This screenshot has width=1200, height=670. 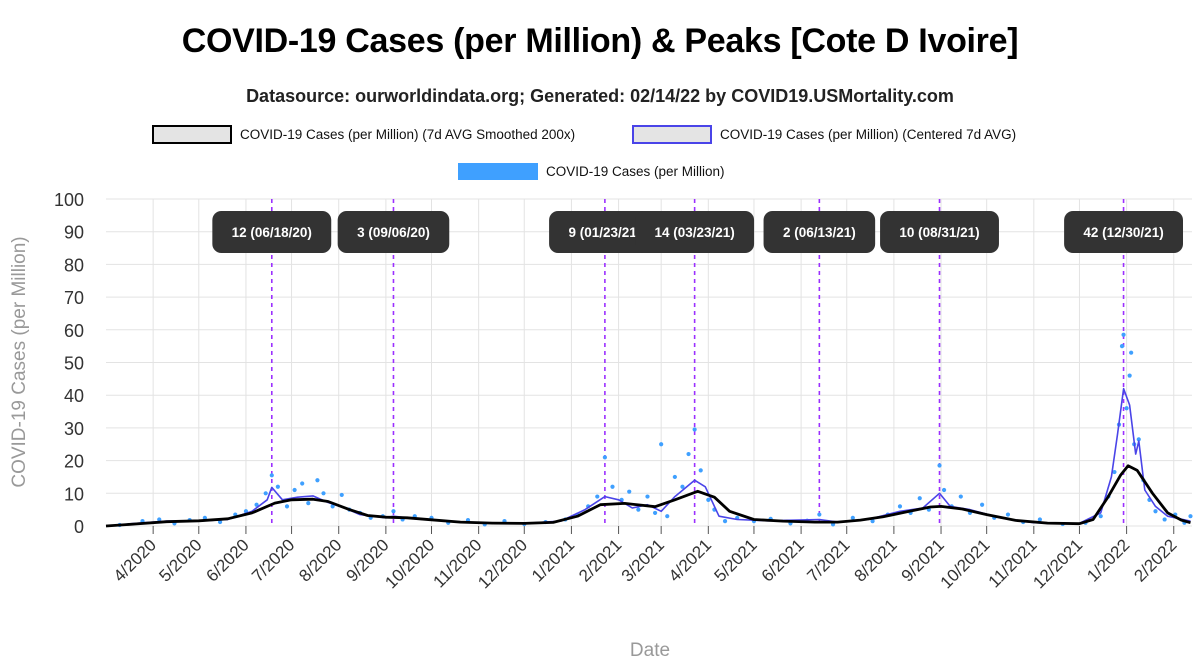 I want to click on peak-label: 3 (09/06/20), so click(x=393, y=232).